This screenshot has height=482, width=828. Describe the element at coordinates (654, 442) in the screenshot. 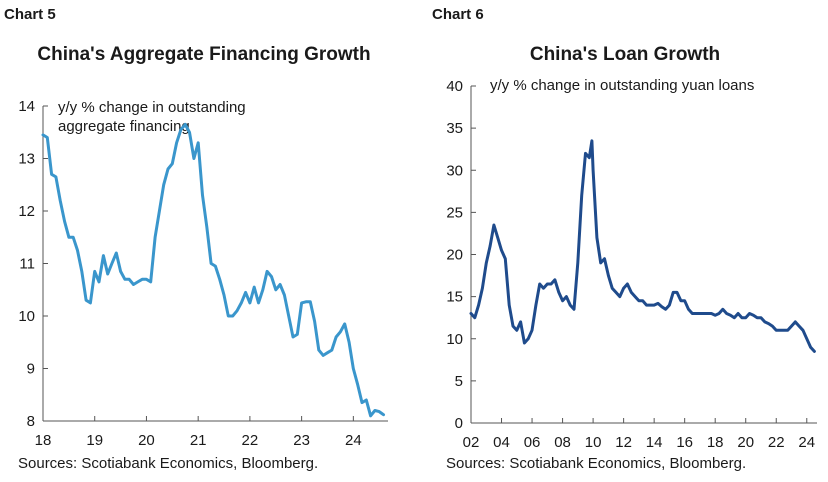

I see `x-tick-label: 14` at that location.